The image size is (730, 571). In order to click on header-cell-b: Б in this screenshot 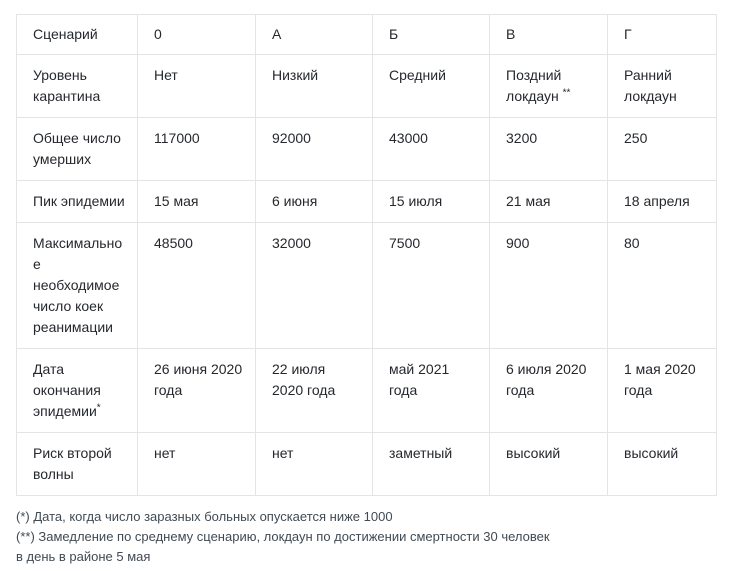, I will do `click(431, 34)`.